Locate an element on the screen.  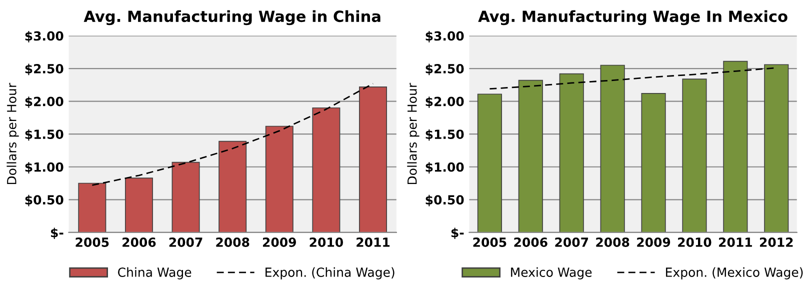
legend-label: China Wage is located at coordinates (155, 273).